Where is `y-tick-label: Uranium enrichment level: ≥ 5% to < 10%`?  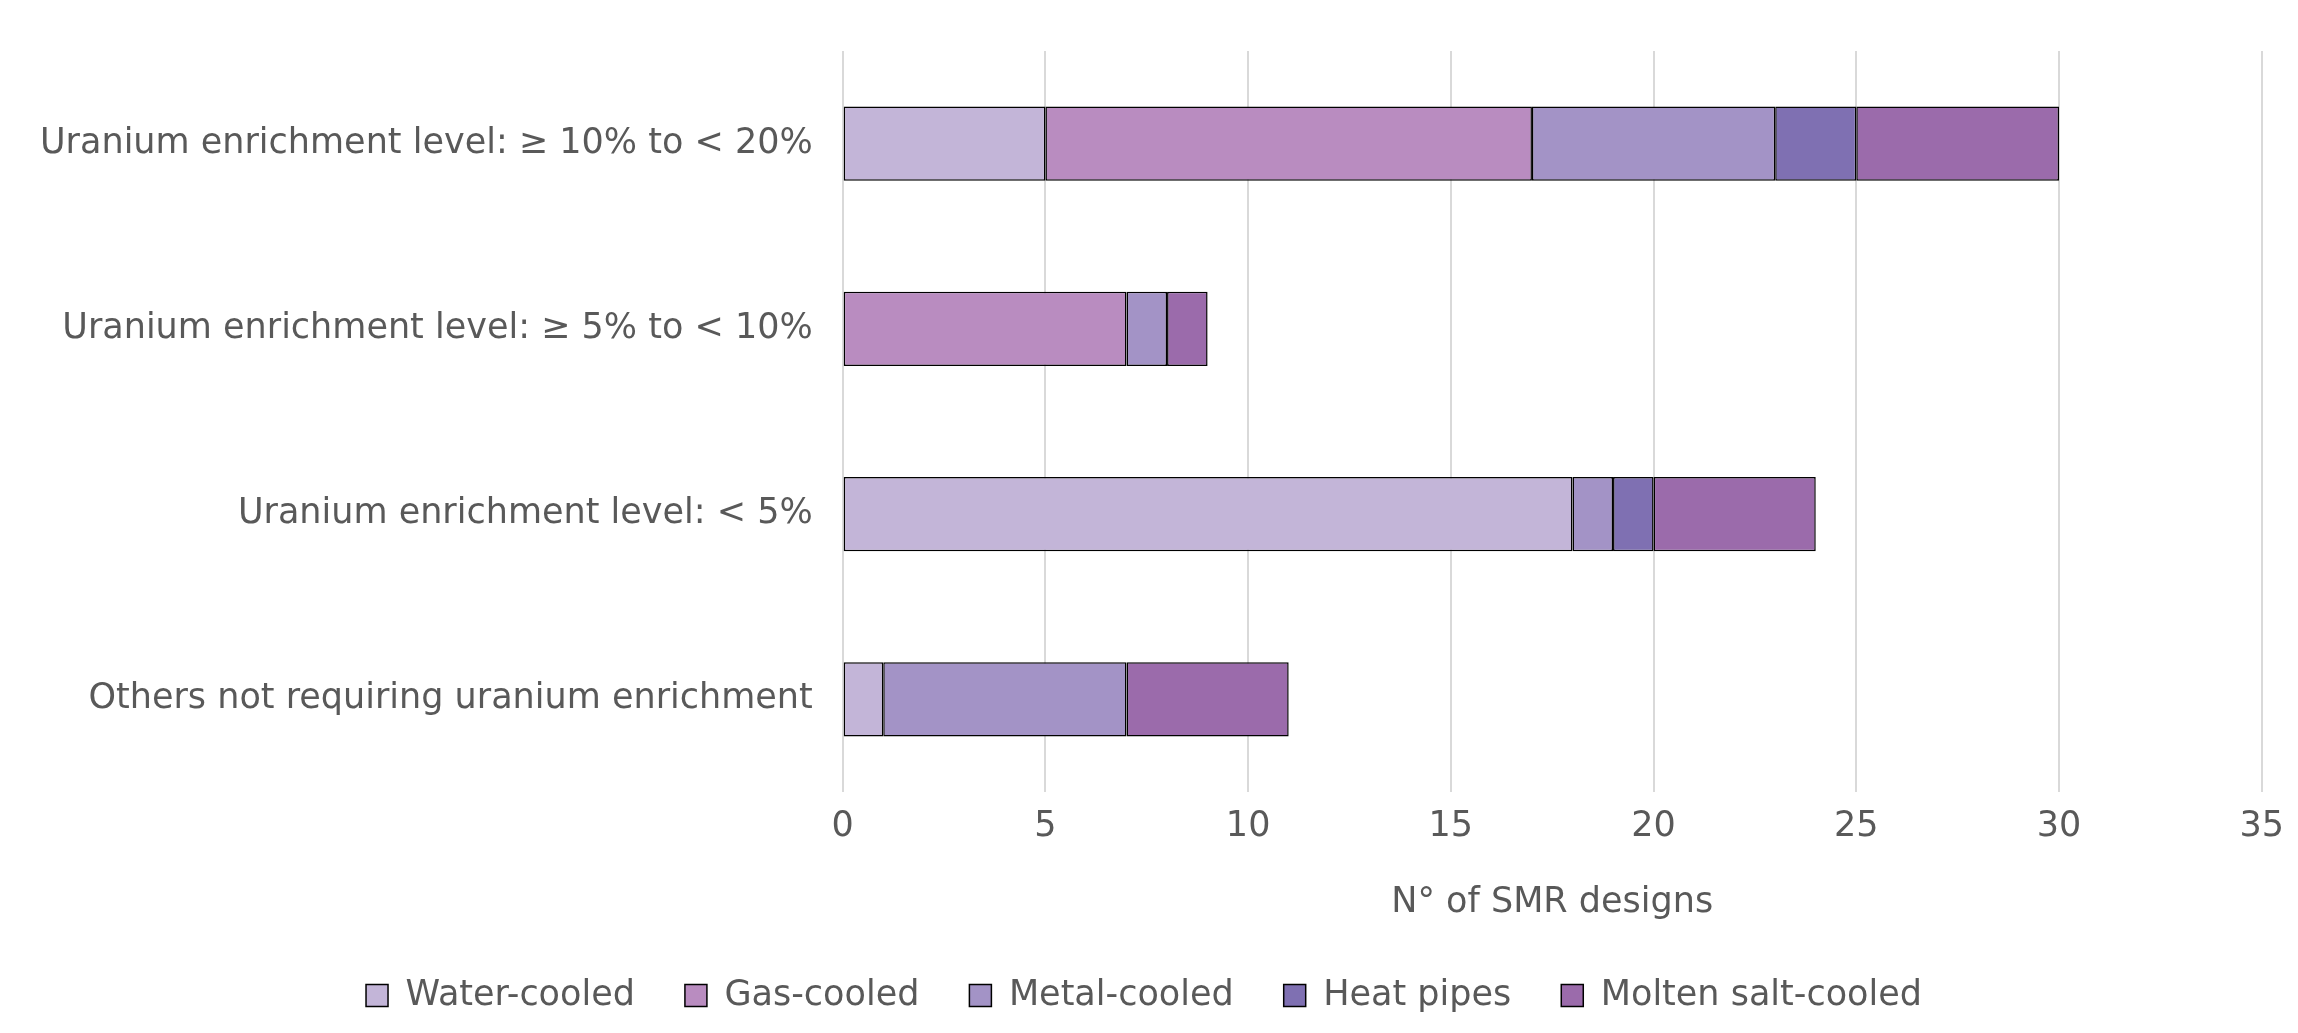
y-tick-label: Uranium enrichment level: ≥ 5% to < 10% is located at coordinates (437, 325).